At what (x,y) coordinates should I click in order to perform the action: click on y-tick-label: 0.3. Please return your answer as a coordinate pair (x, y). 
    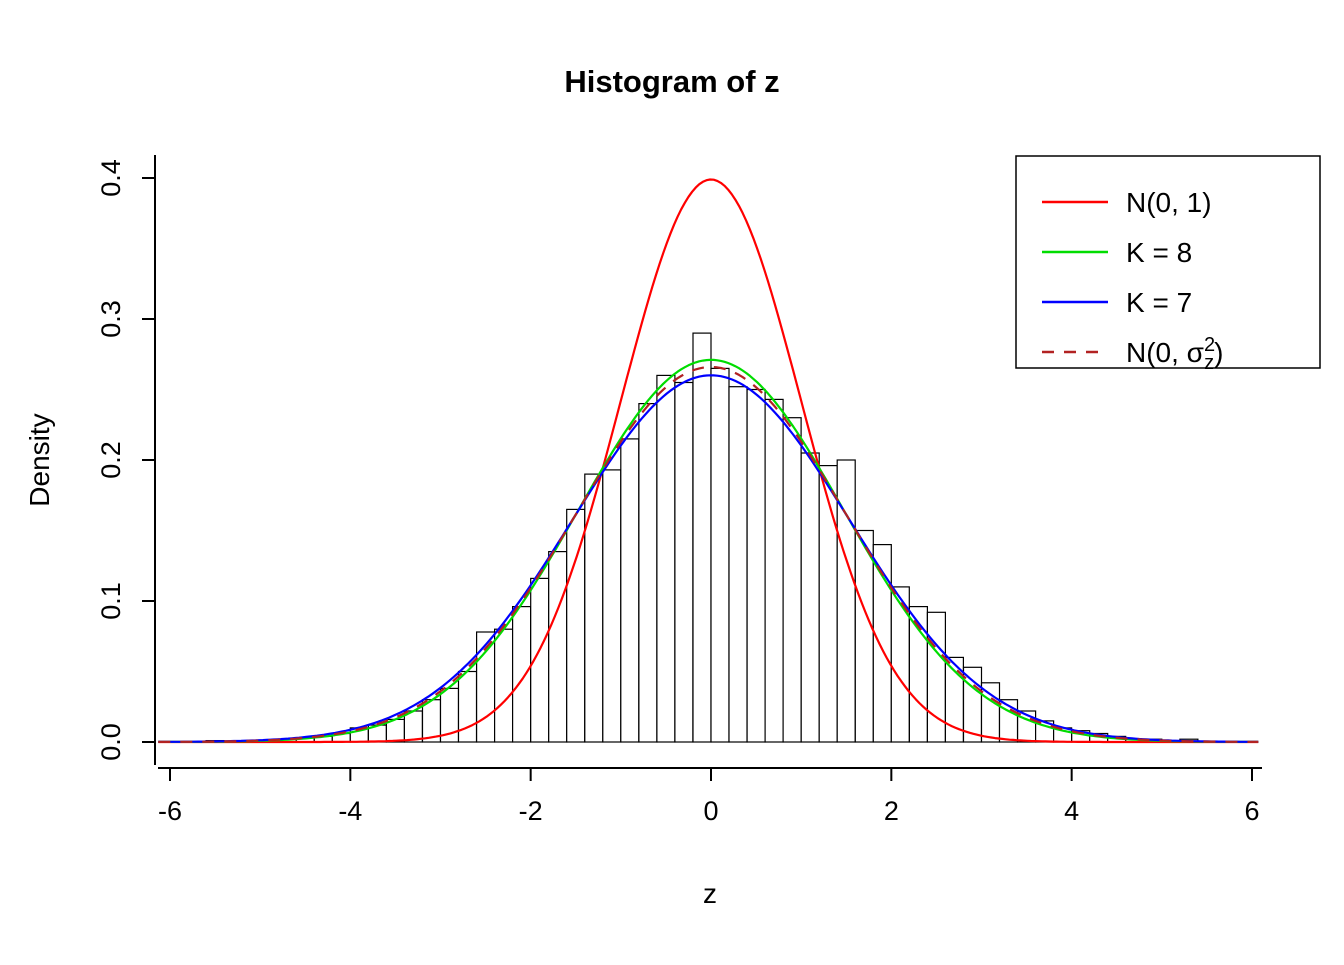
    Looking at the image, I should click on (111, 319).